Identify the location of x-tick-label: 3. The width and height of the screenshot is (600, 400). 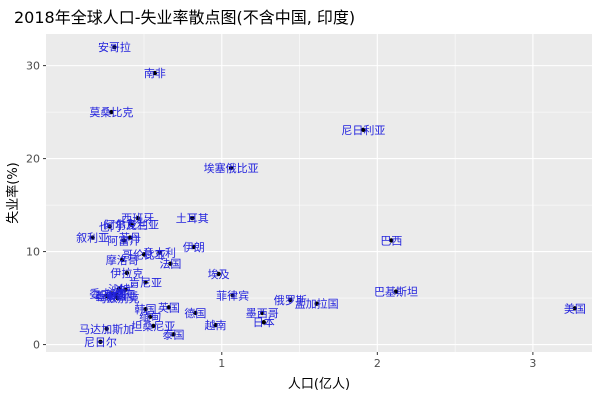
(532, 363).